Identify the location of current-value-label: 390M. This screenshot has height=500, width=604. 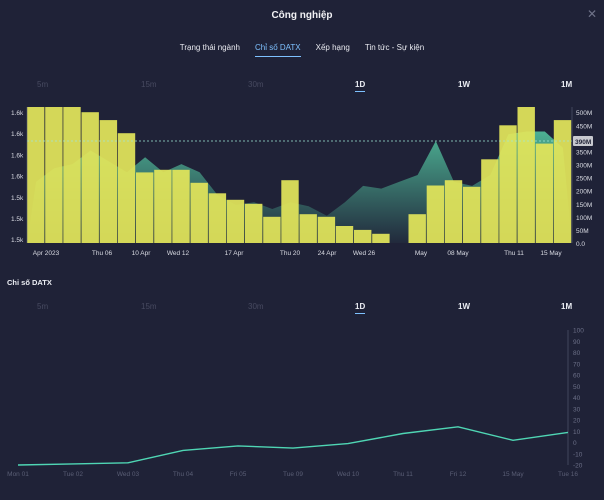
(583, 142).